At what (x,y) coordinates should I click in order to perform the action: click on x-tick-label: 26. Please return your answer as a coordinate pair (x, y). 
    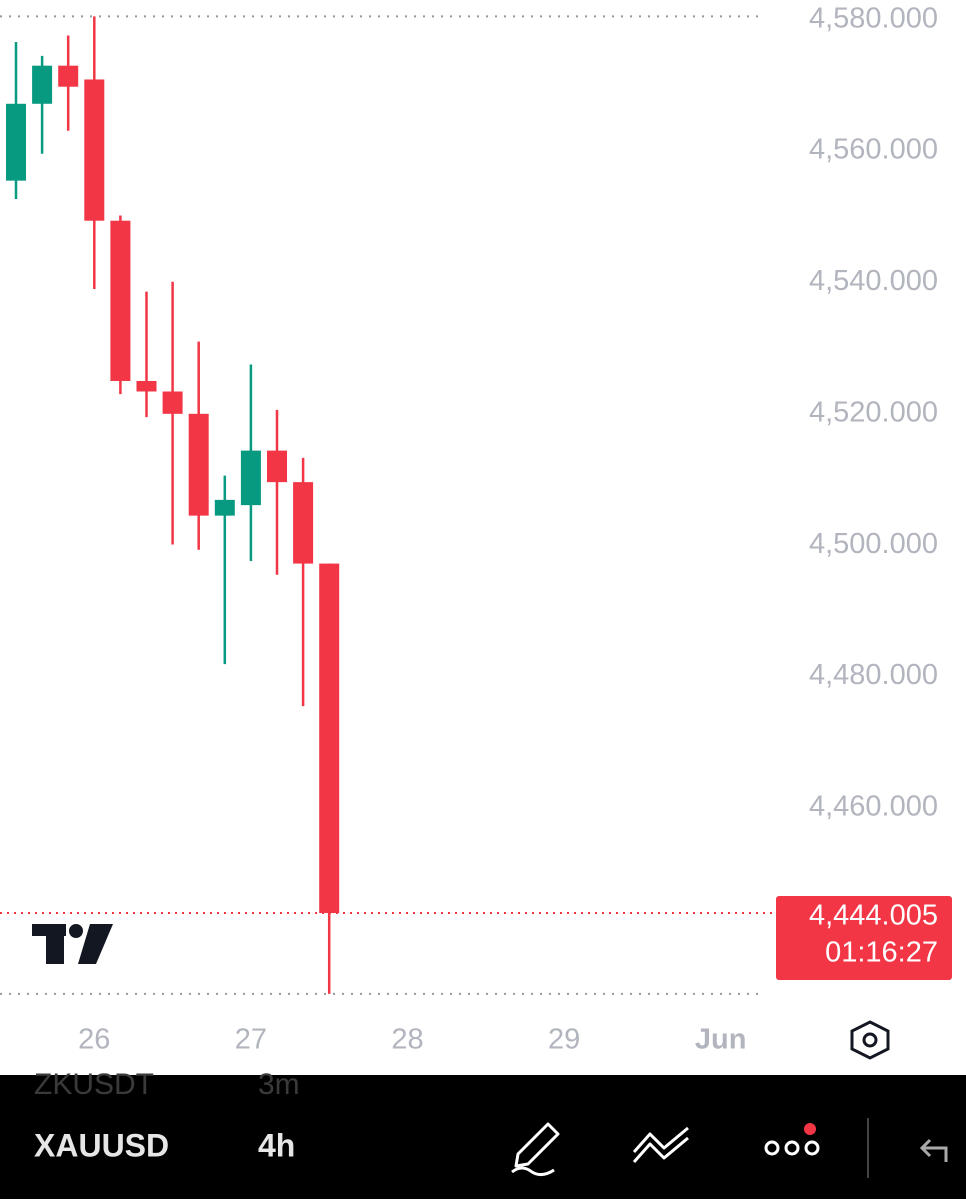
    Looking at the image, I should click on (94, 1040).